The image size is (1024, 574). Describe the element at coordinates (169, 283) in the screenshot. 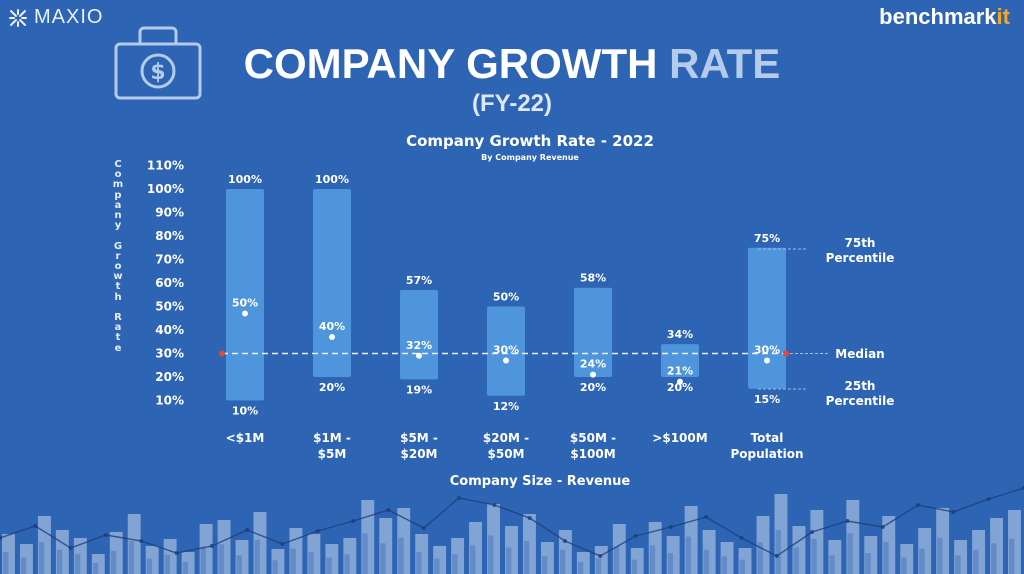

I see `y-tick-label: 60%` at that location.